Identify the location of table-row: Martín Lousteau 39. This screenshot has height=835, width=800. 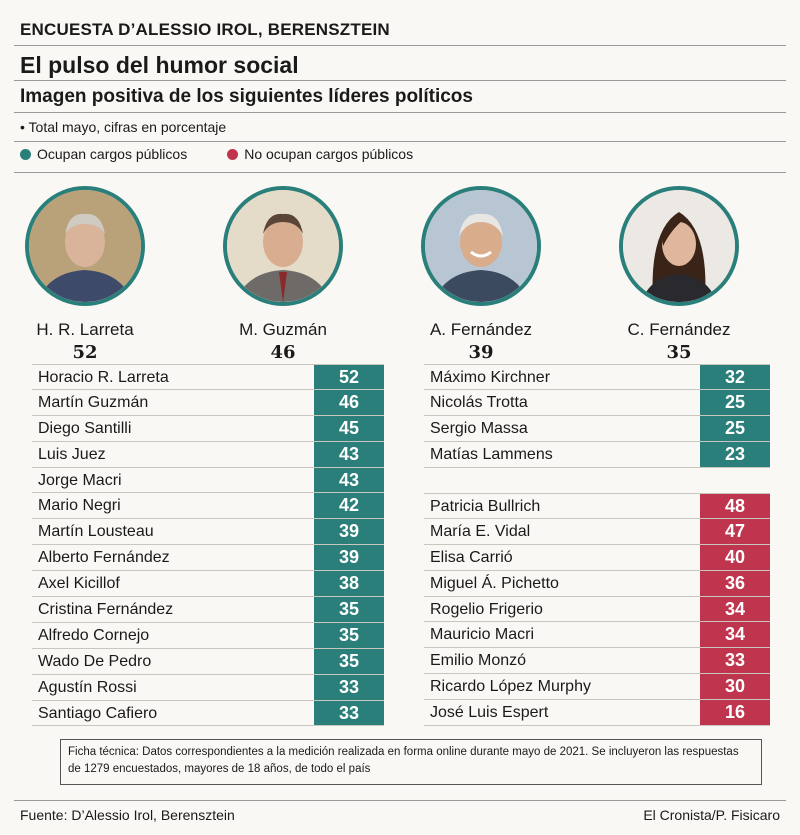
(208, 532).